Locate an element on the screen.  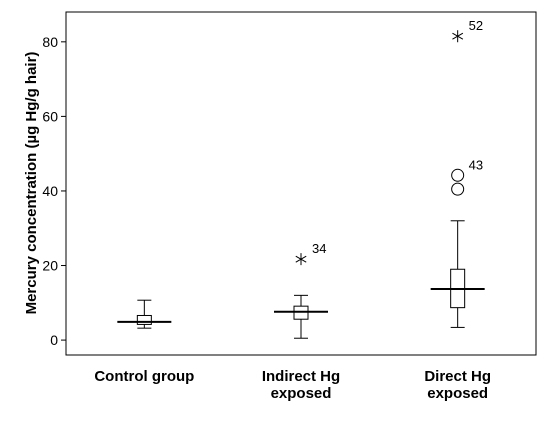
category-label: Indirect Hg exposed is located at coordinates (301, 385).